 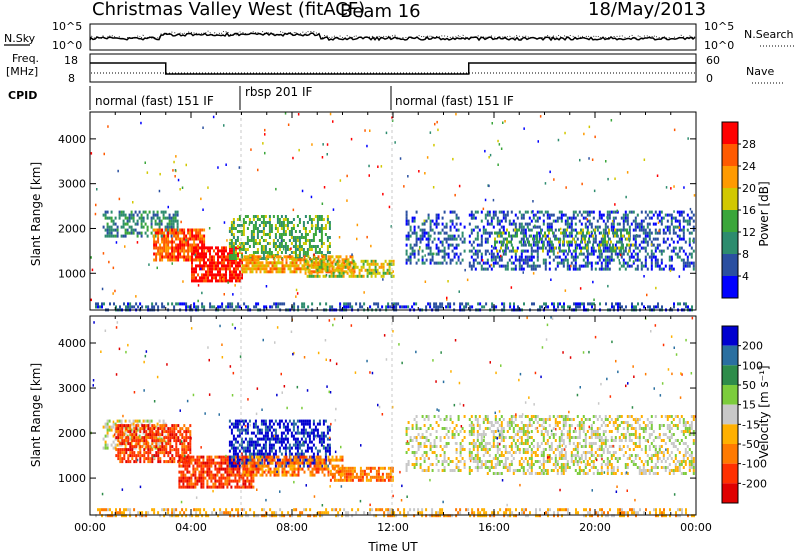 I want to click on nsky-tick-top: 10^5, so click(x=67, y=26).